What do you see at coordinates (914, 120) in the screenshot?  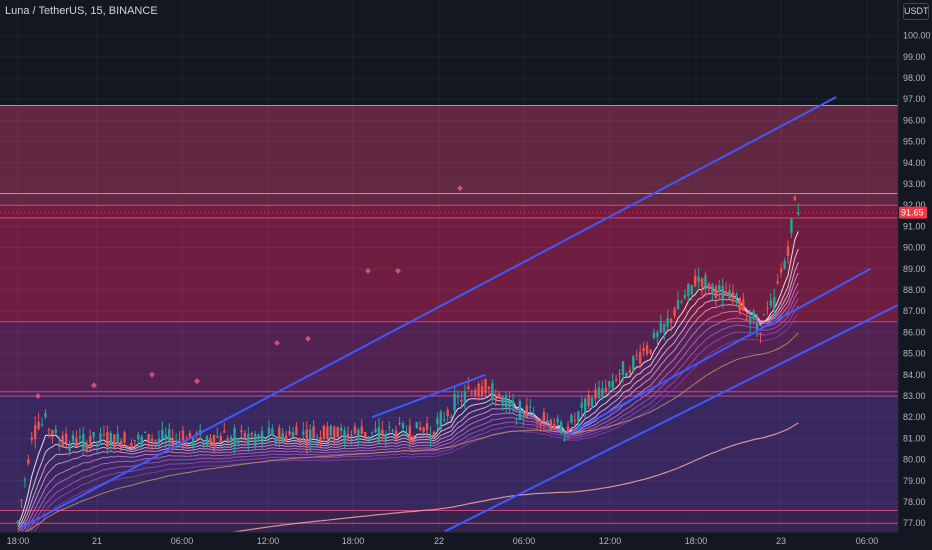 I see `price-tick-label: 96.00` at bounding box center [914, 120].